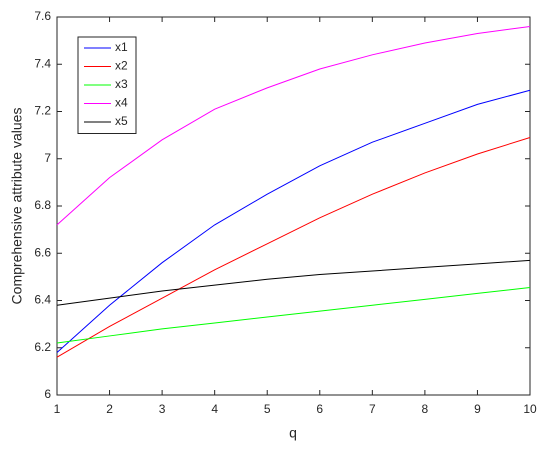 The image size is (550, 451). Describe the element at coordinates (121, 121) in the screenshot. I see `legend-label: x5` at that location.